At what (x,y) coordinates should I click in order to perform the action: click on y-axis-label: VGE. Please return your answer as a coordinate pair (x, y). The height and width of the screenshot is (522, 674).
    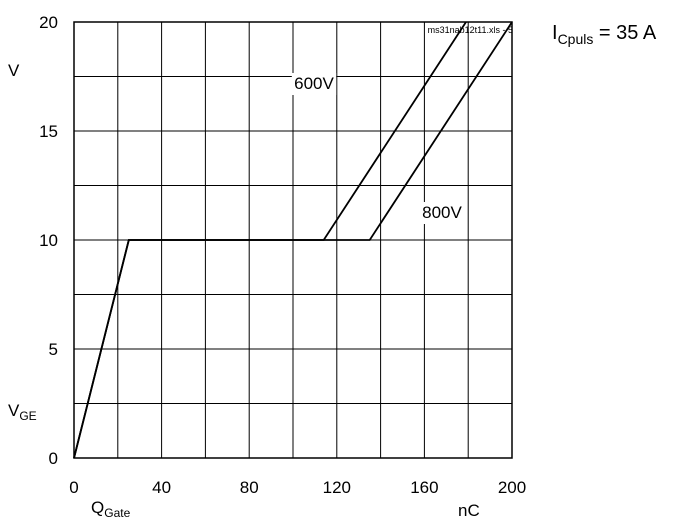
    Looking at the image, I should click on (22, 412).